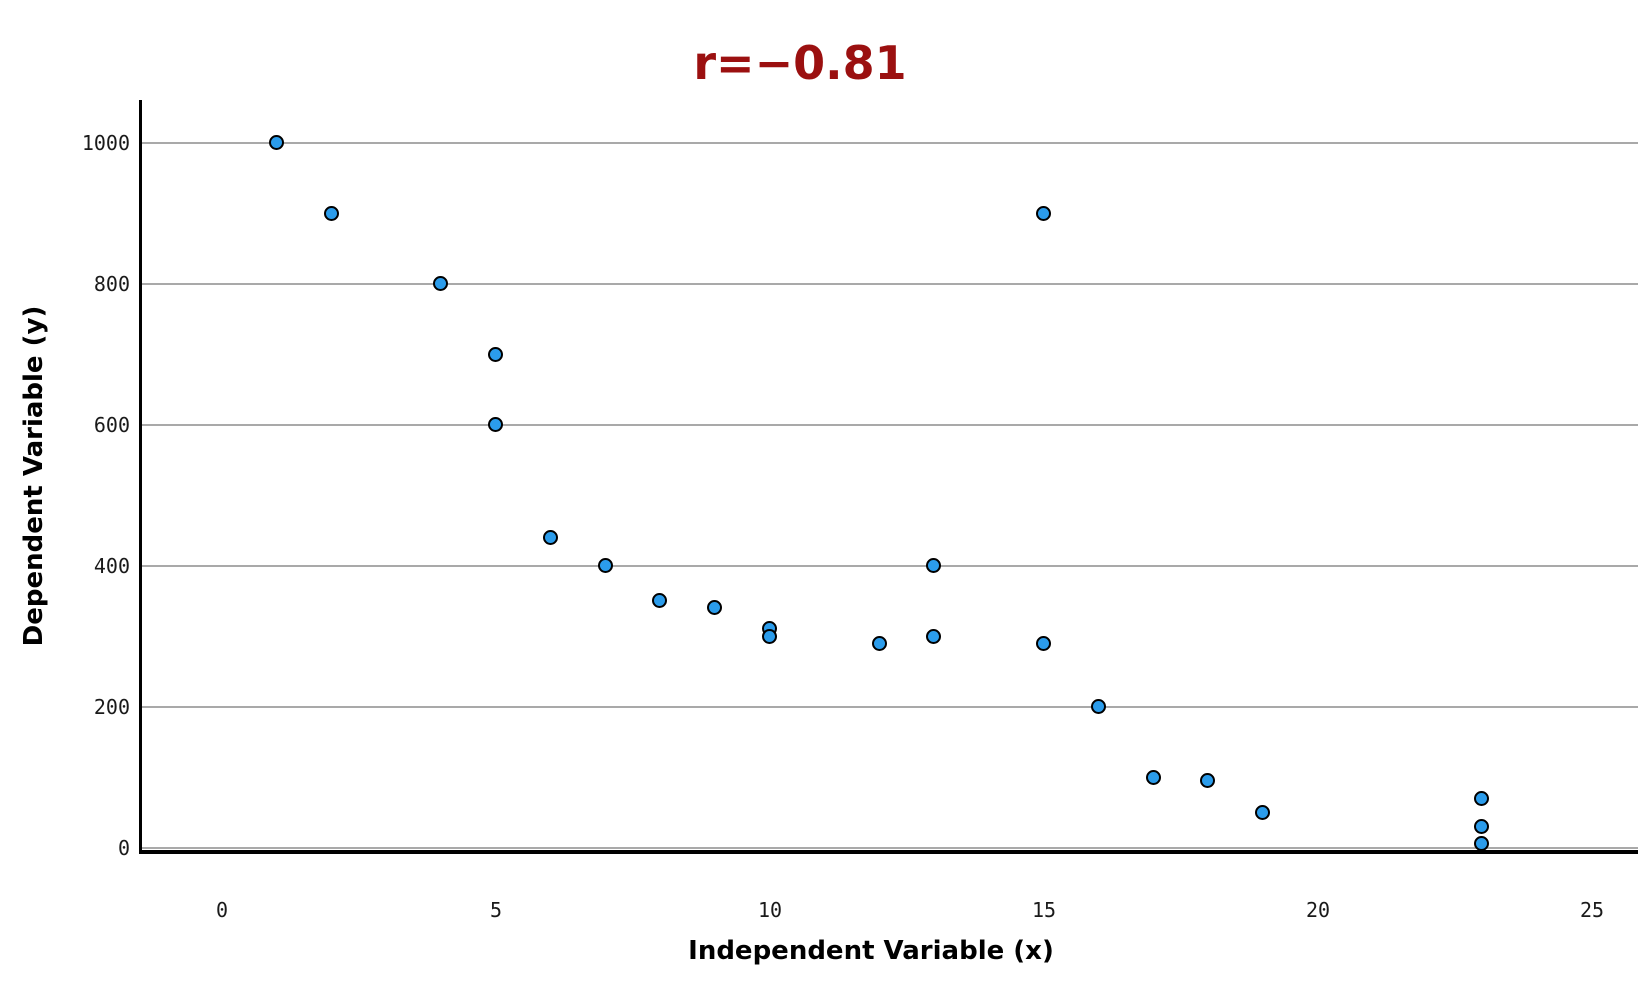 The height and width of the screenshot is (1000, 1638). I want to click on data-point-6-x7-y400, so click(605, 565).